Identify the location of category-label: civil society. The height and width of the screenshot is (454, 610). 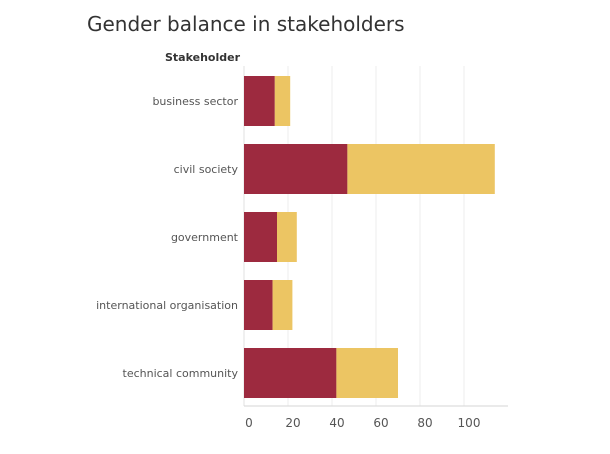
(206, 169).